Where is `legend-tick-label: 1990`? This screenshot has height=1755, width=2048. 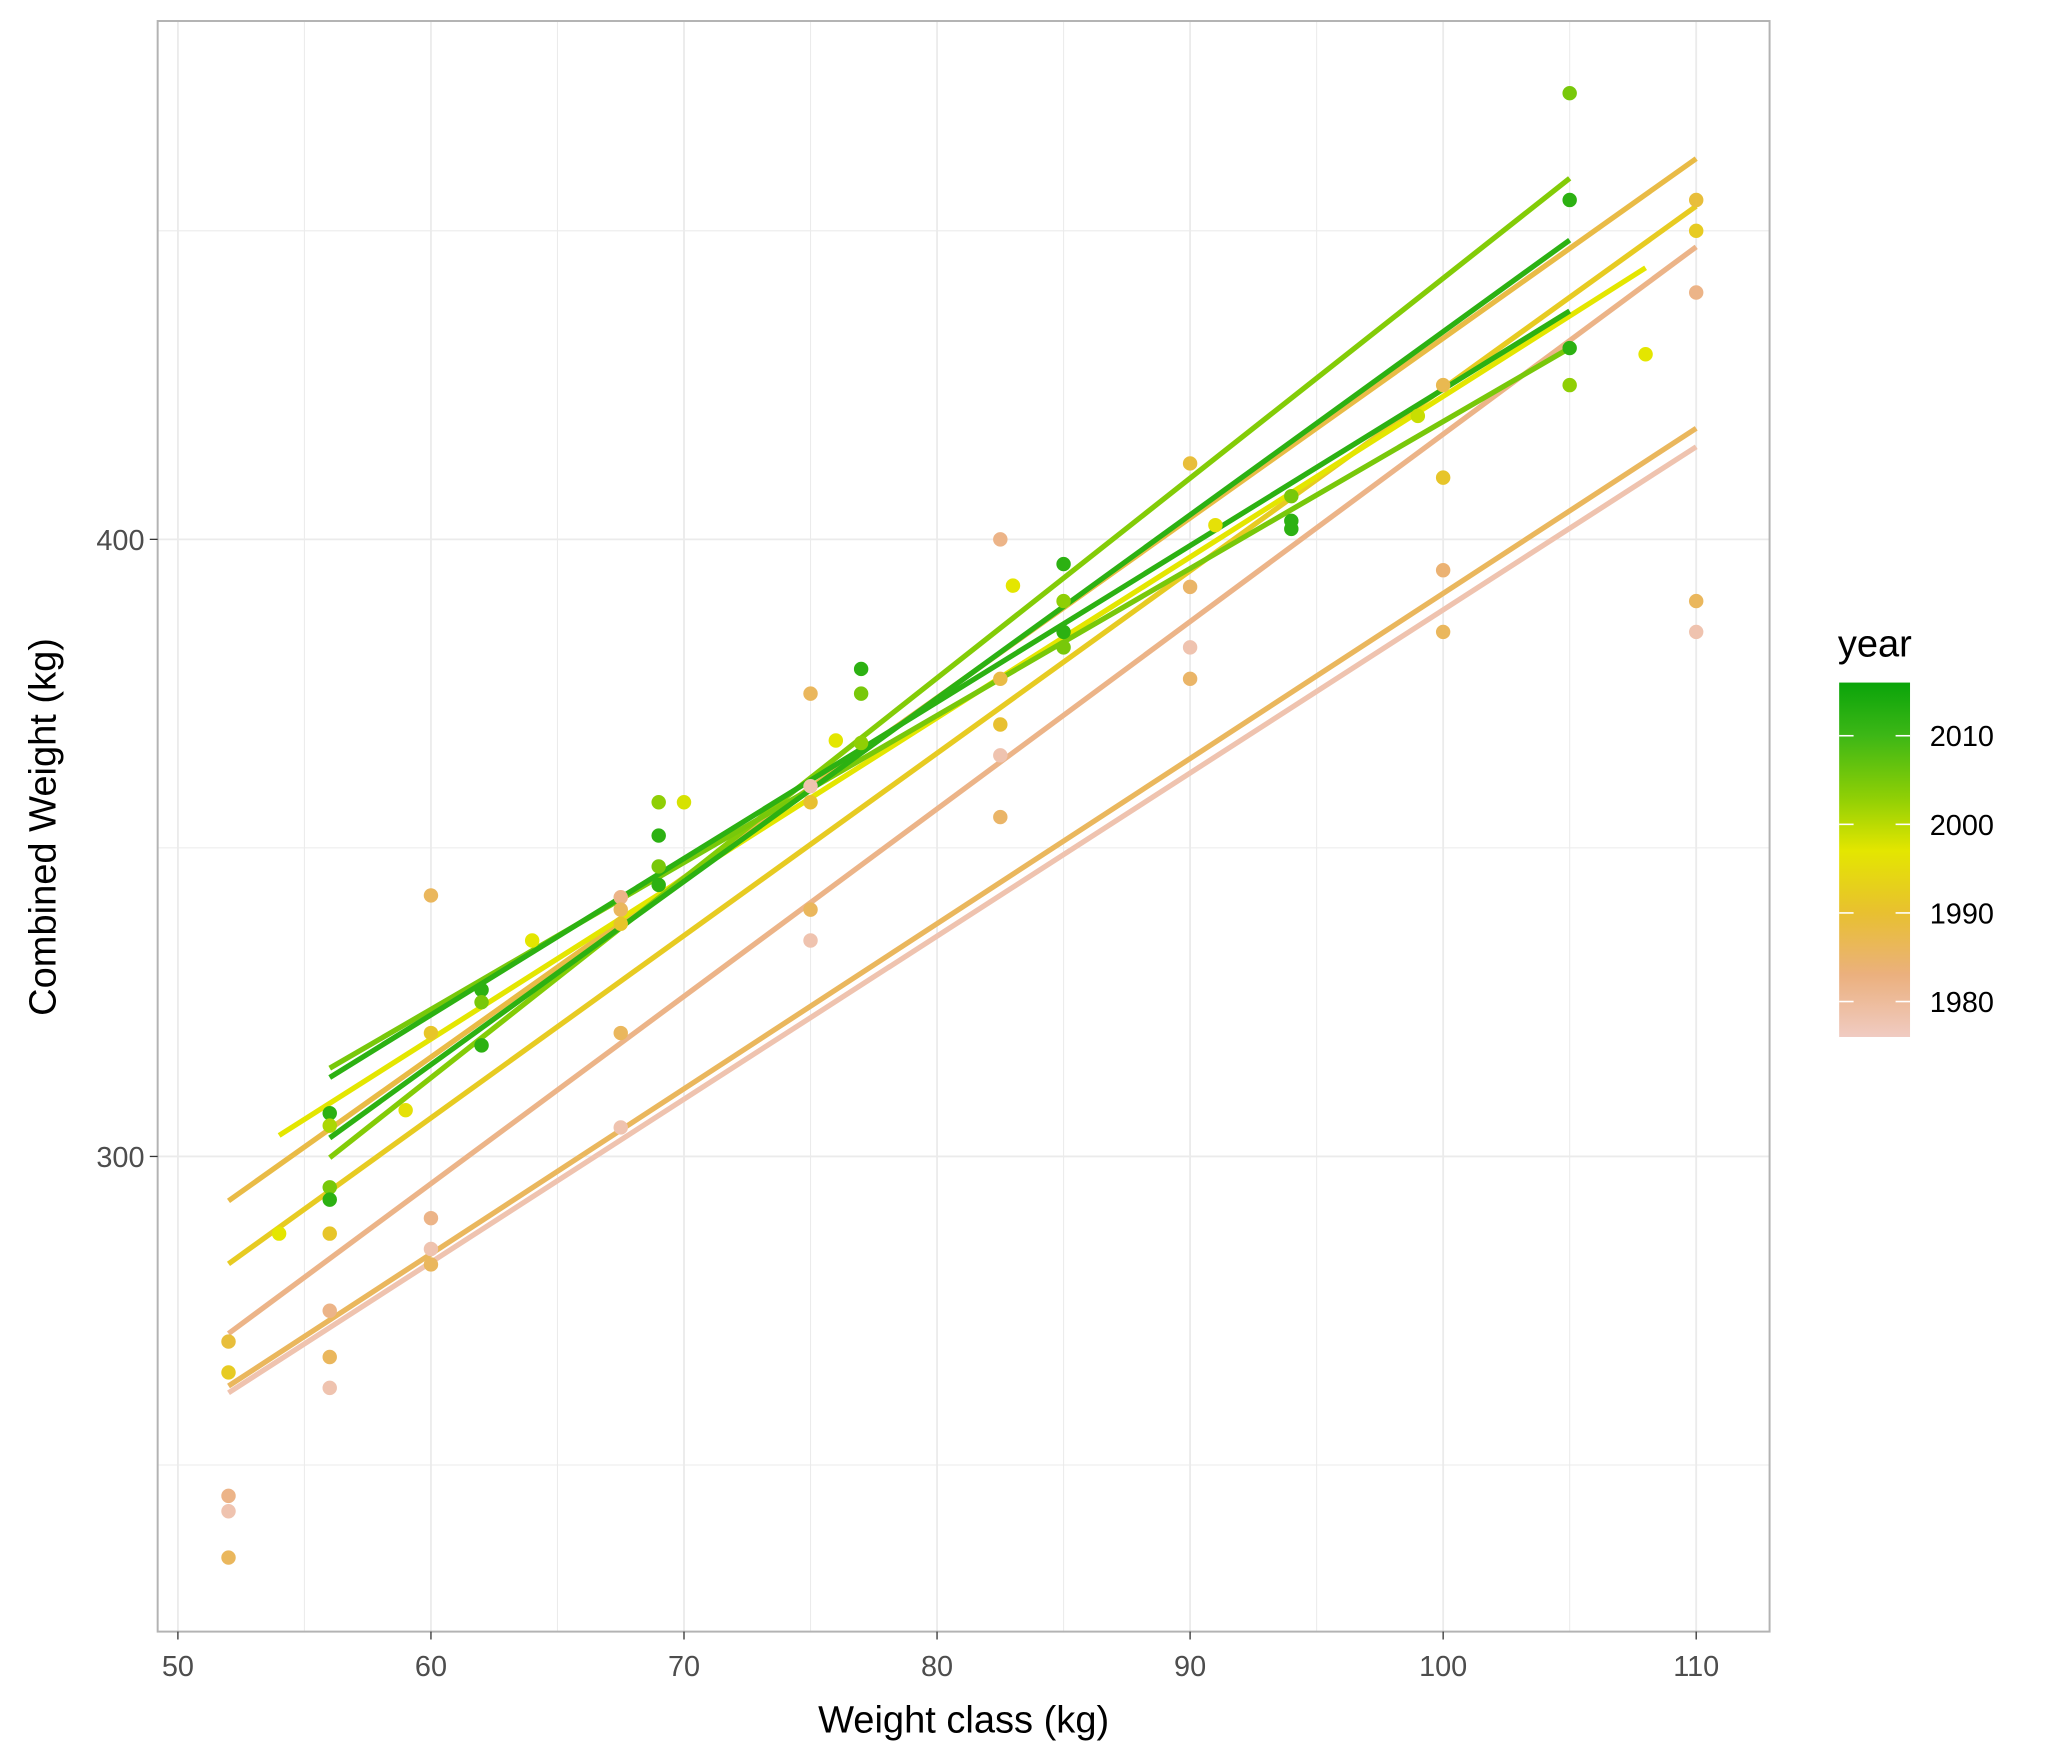 legend-tick-label: 1990 is located at coordinates (1962, 914).